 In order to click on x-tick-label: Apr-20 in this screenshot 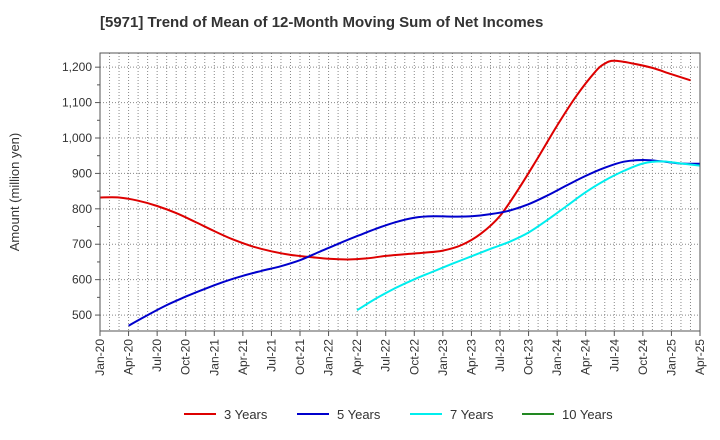, I will do `click(129, 357)`.